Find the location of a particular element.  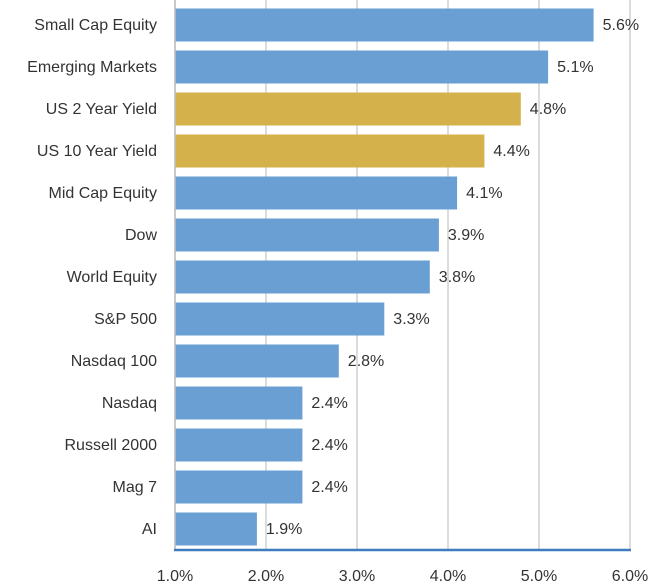

value-label: 4.4% is located at coordinates (511, 151).